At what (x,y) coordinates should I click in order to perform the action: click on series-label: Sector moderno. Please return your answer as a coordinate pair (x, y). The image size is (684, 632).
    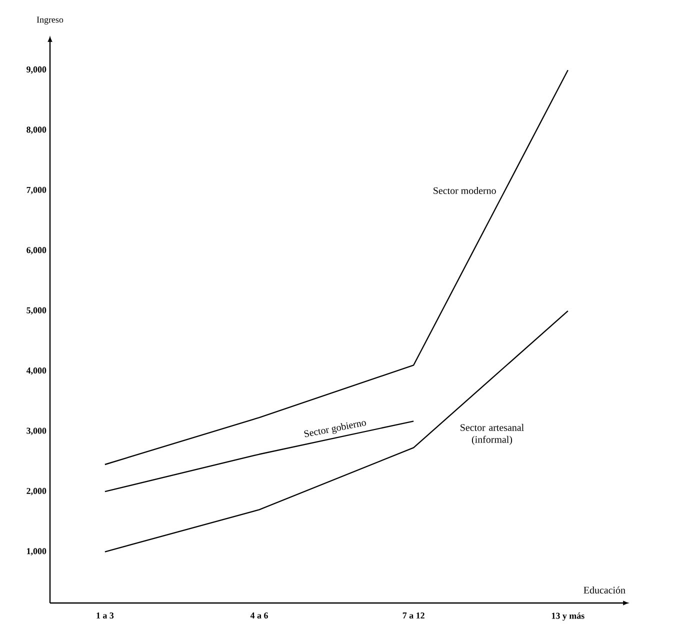
    Looking at the image, I should click on (465, 190).